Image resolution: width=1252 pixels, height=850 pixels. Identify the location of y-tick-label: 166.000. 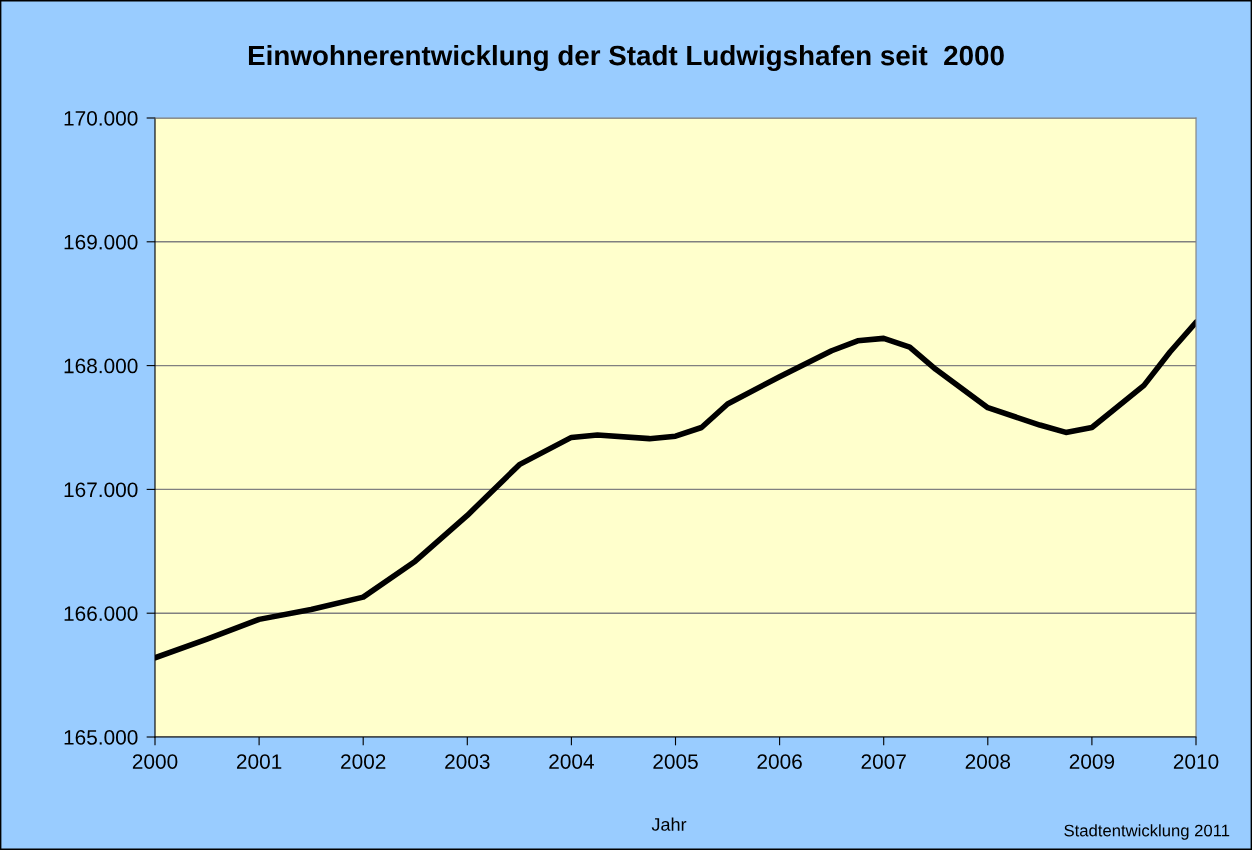
(101, 613).